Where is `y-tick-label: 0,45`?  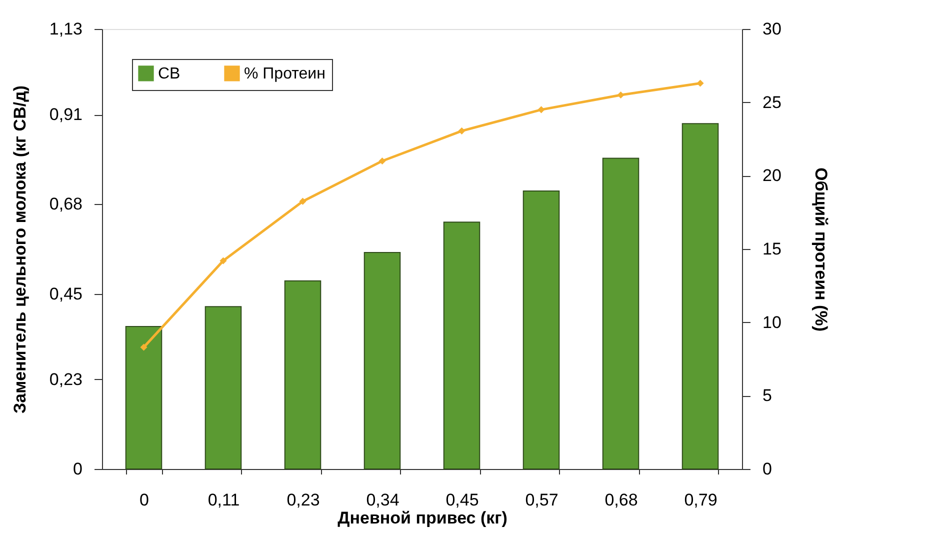 y-tick-label: 0,45 is located at coordinates (65, 294).